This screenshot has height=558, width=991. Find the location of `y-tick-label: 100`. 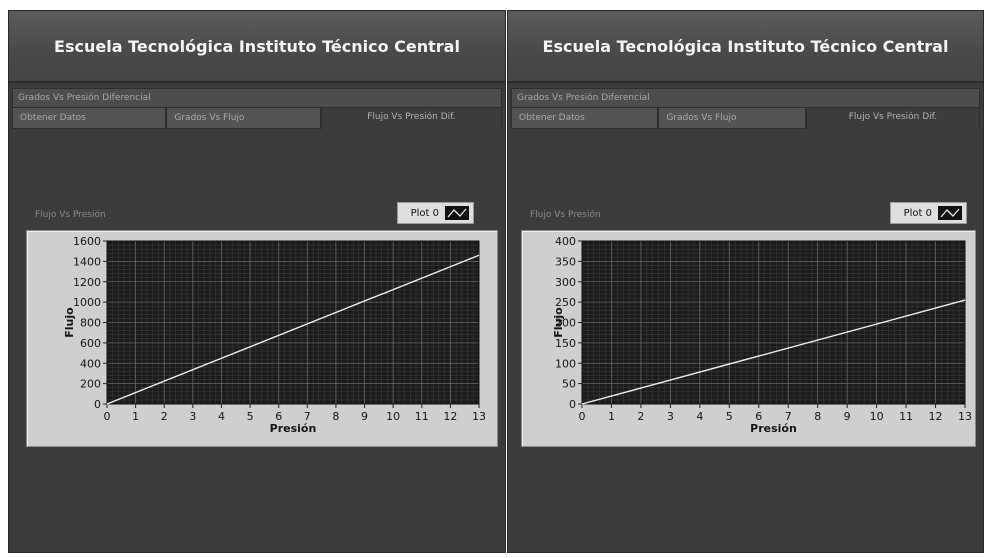

y-tick-label: 100 is located at coordinates (565, 363).